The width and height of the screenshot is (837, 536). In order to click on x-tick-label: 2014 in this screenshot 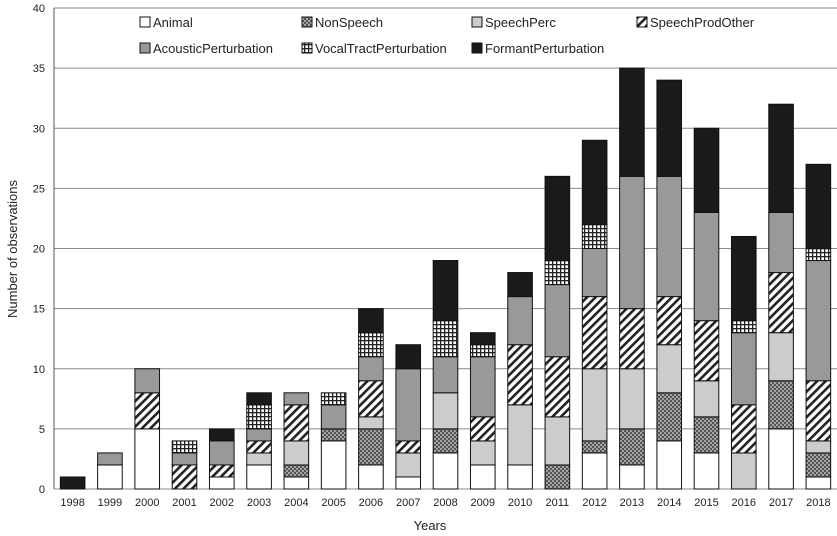, I will do `click(669, 503)`.